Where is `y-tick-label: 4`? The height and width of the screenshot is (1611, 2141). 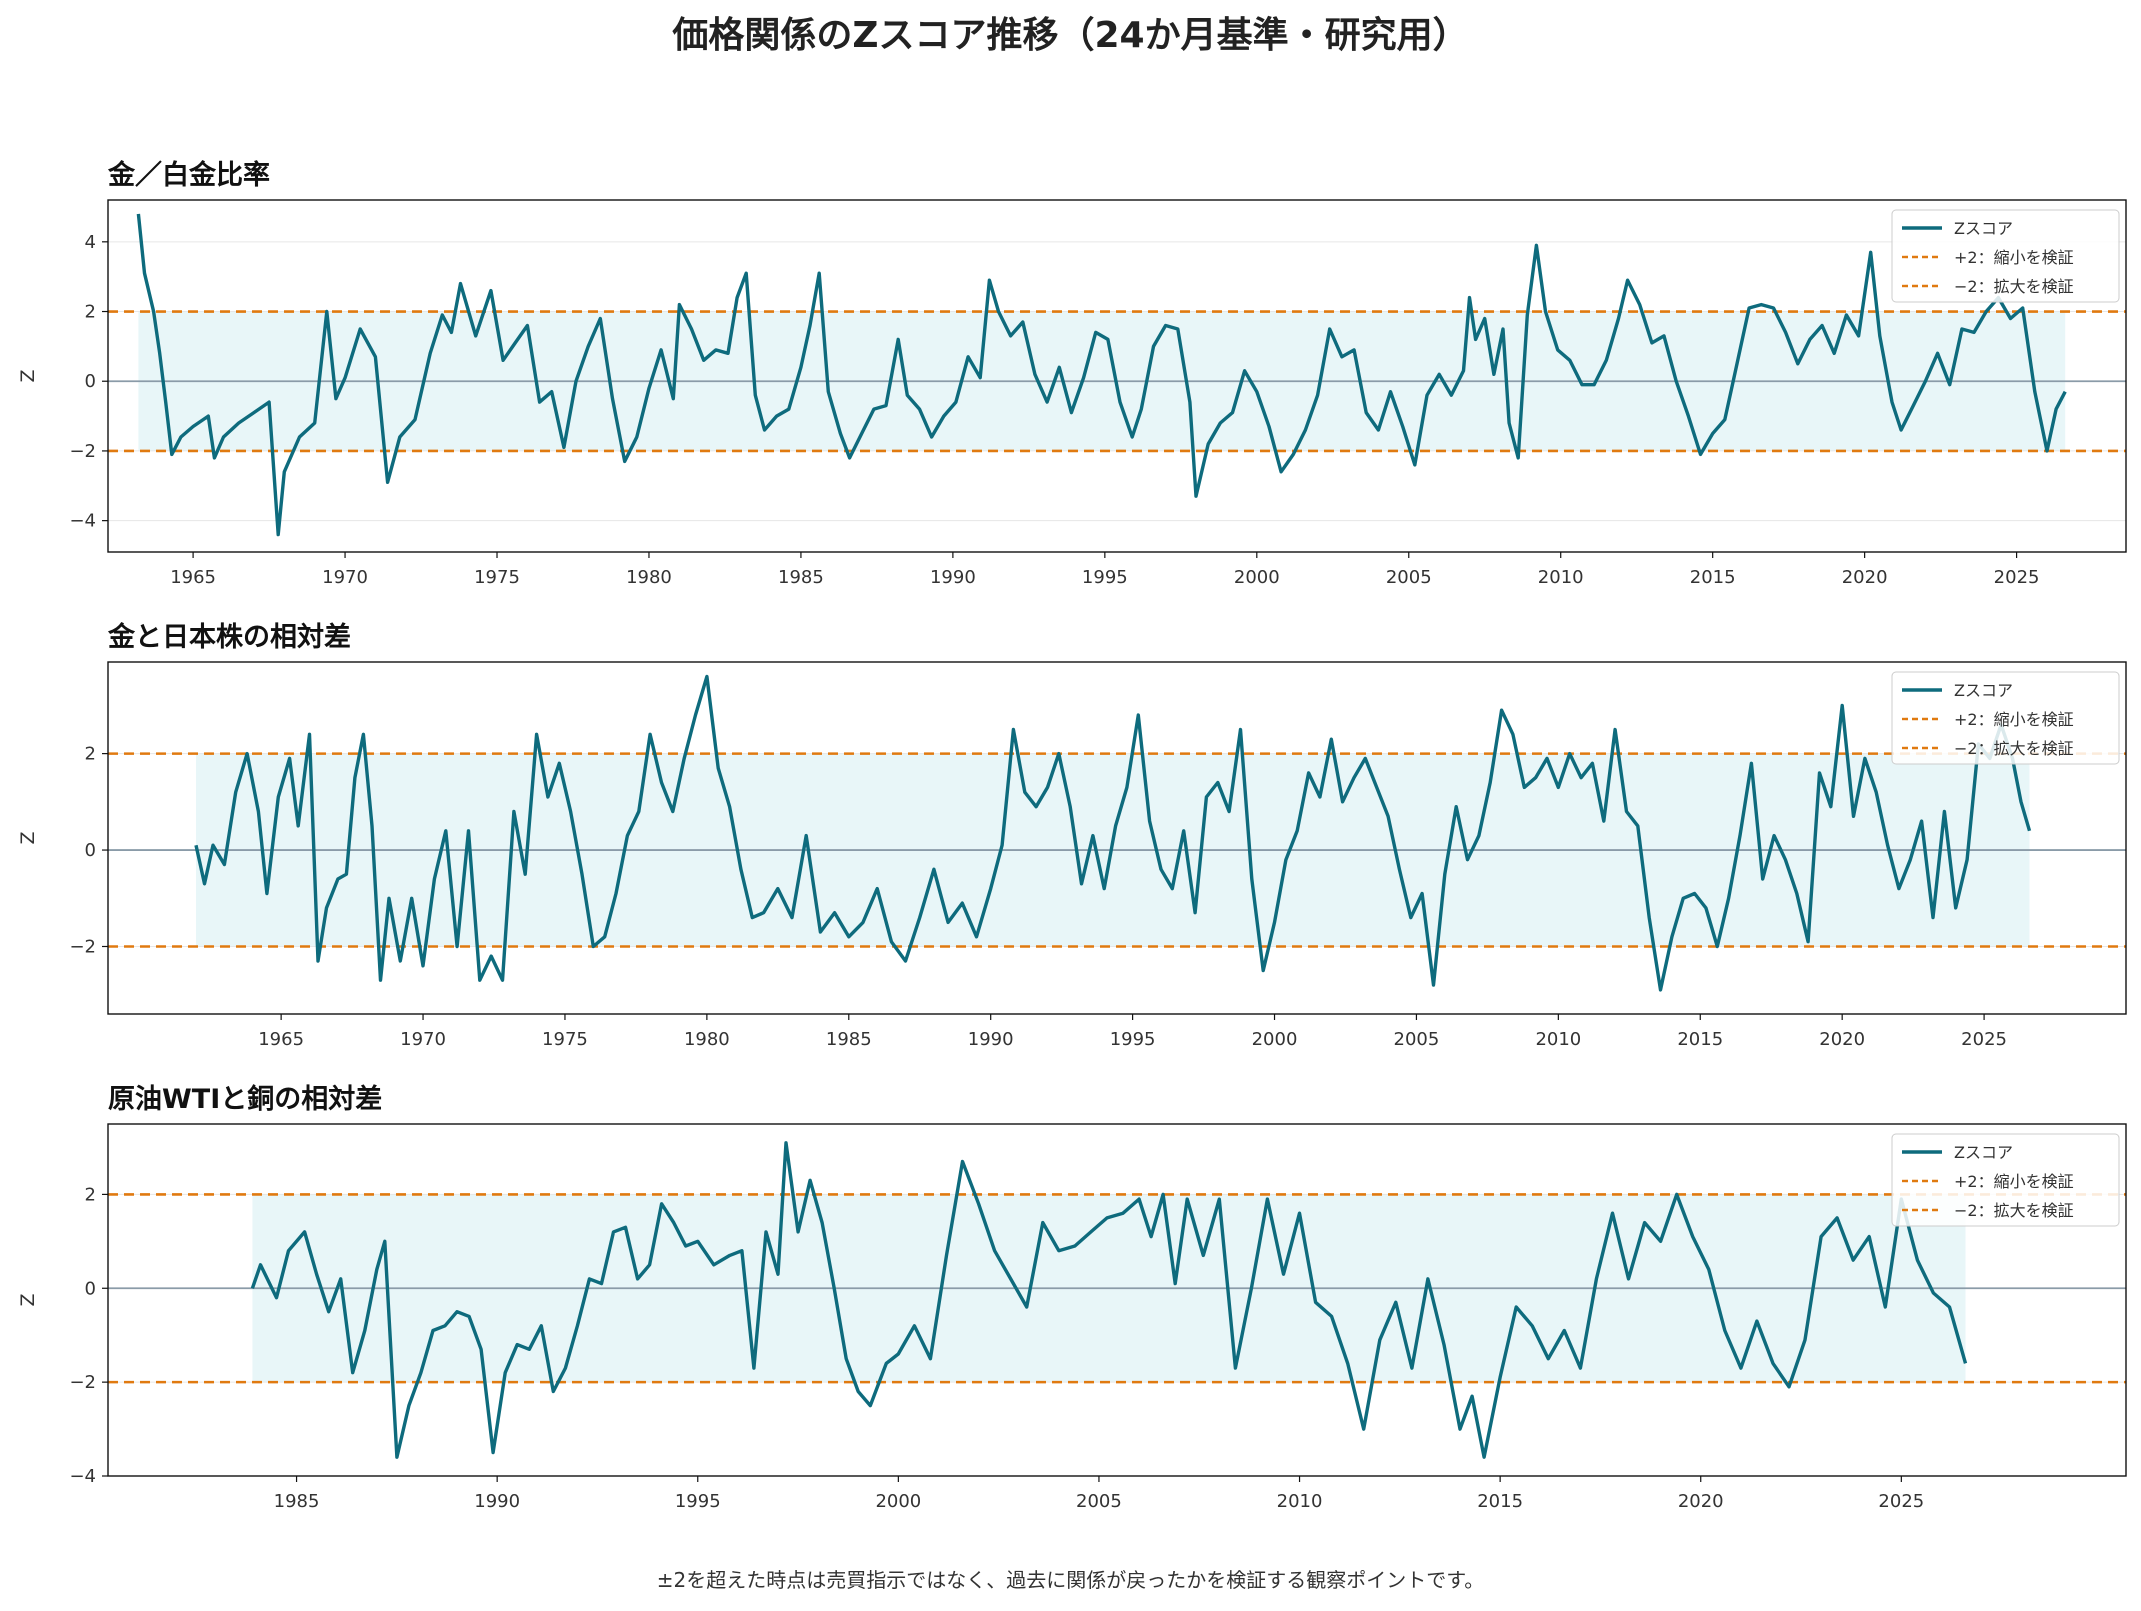
y-tick-label: 4 is located at coordinates (90, 242).